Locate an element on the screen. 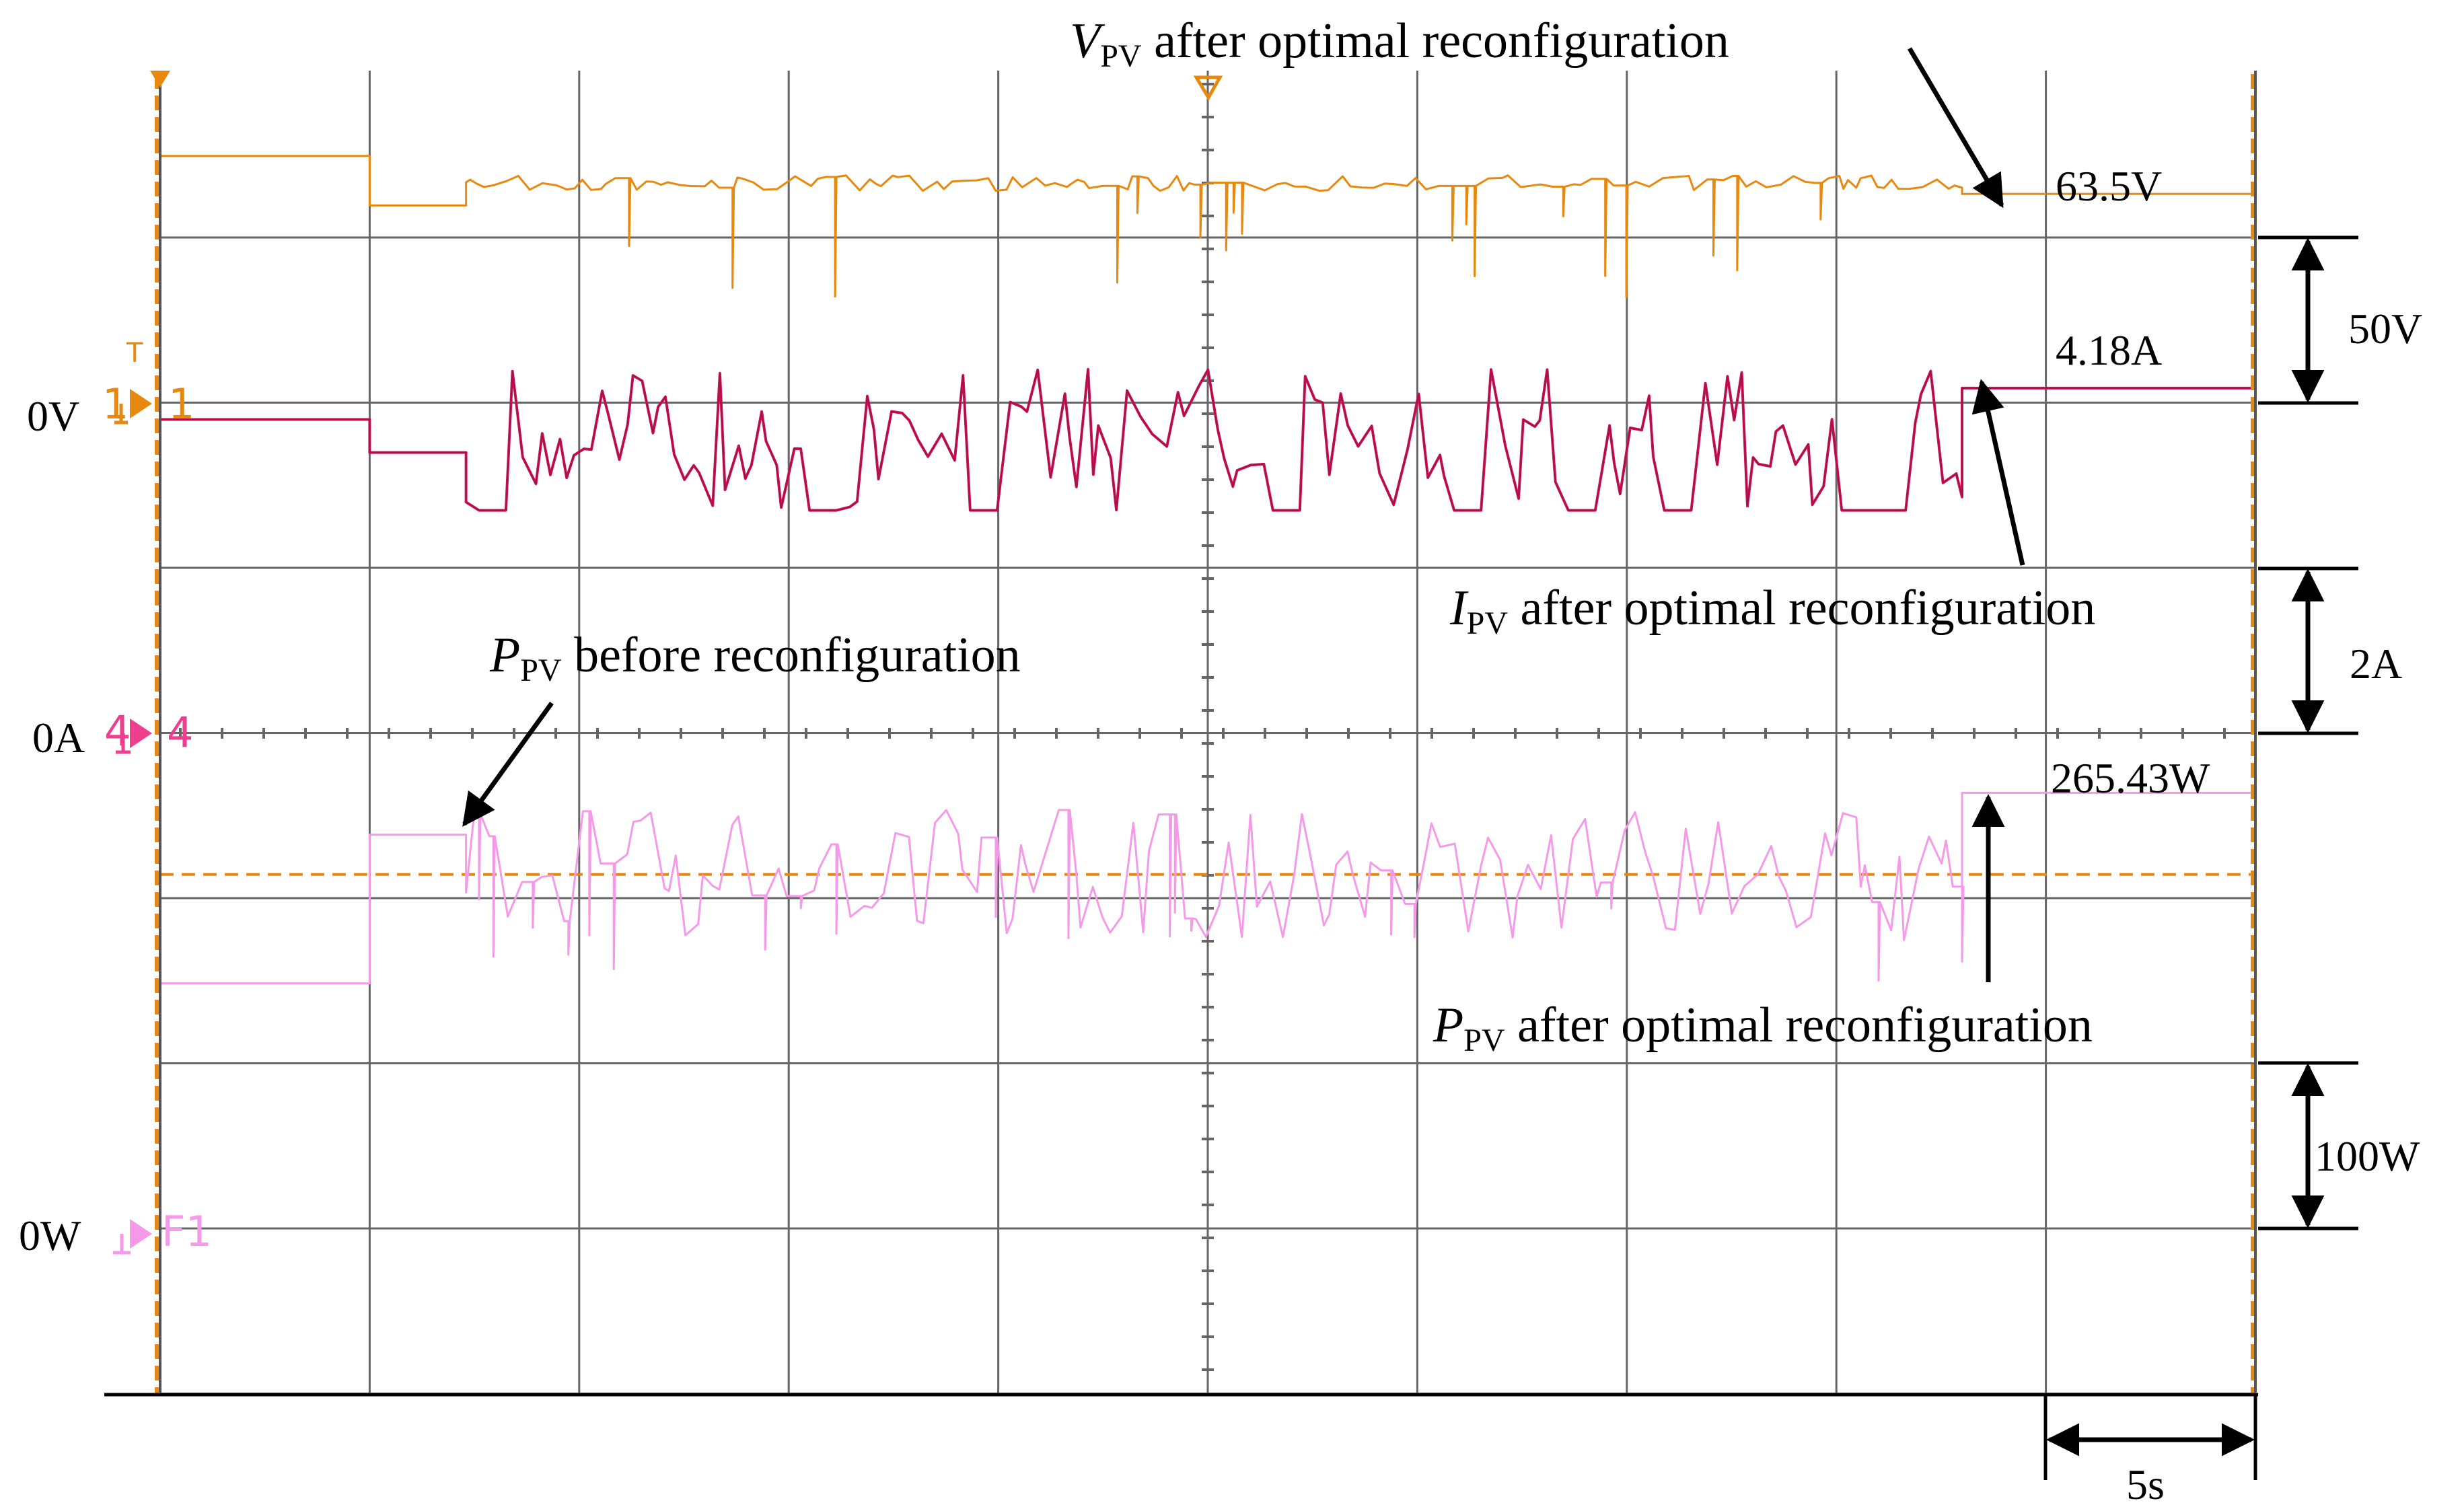  trace-ipv-shadow is located at coordinates (1207, 439).